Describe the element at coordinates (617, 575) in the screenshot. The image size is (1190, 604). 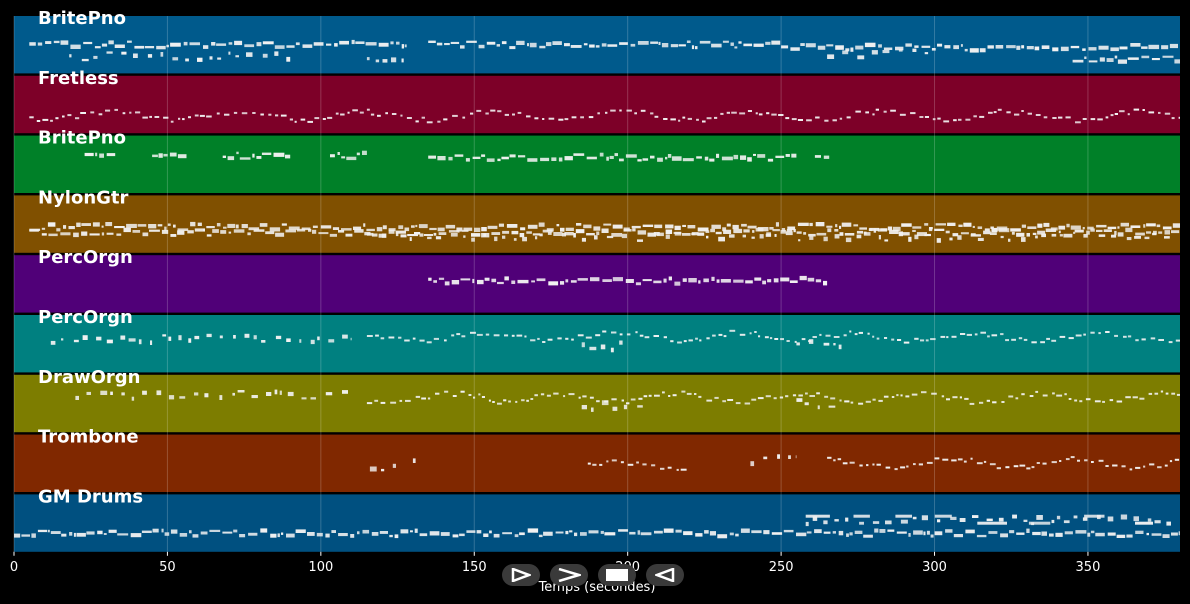
I see `stop-button` at that location.